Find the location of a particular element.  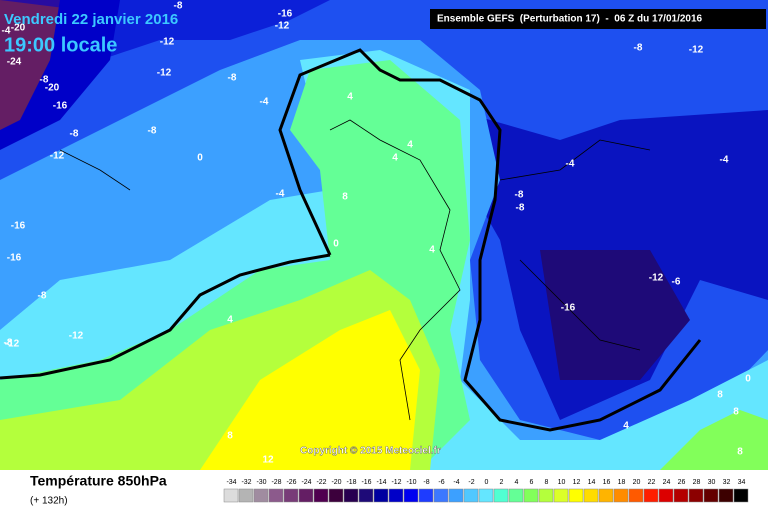

scale-label: -8 is located at coordinates (426, 482).